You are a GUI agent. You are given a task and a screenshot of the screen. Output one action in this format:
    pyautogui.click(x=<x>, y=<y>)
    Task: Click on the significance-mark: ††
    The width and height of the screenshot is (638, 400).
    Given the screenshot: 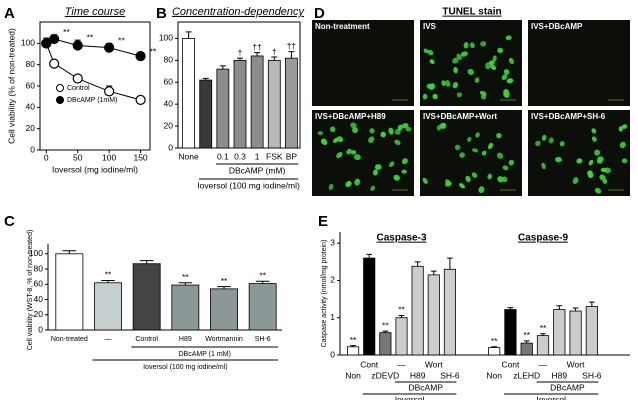 What is the action you would take?
    pyautogui.click(x=257, y=47)
    